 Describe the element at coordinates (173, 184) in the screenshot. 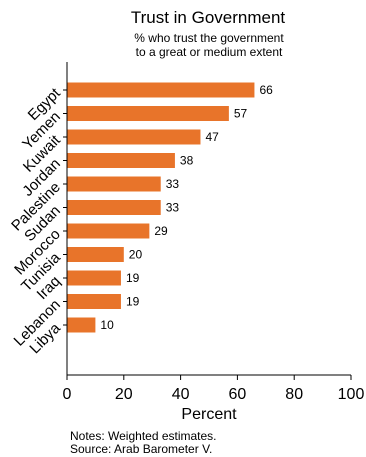

I see `value-label-palestine: 33` at that location.